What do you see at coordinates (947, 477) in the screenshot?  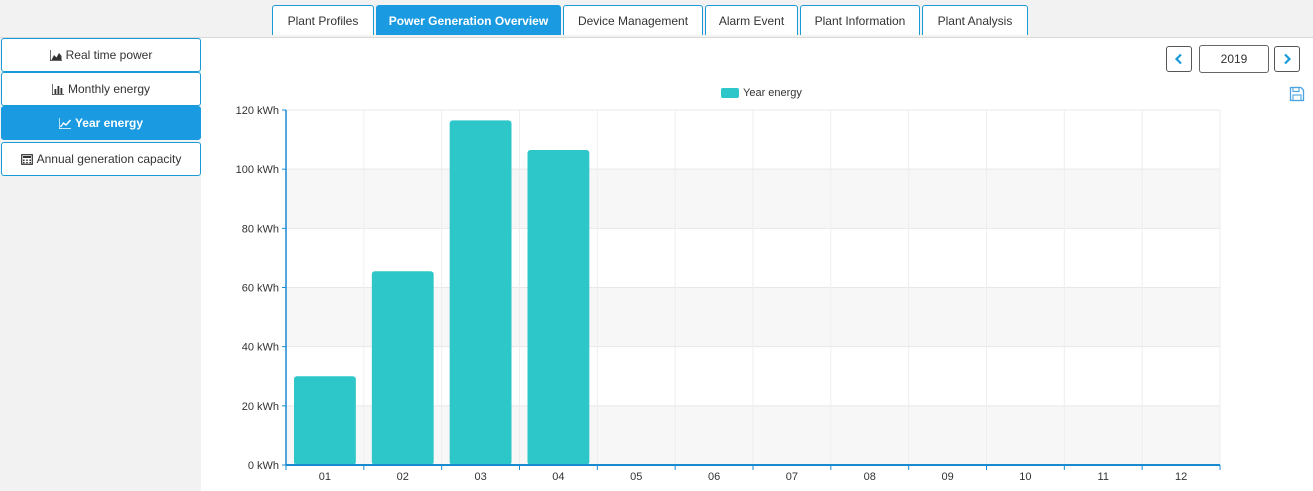 I see `x-tick-label: 09` at bounding box center [947, 477].